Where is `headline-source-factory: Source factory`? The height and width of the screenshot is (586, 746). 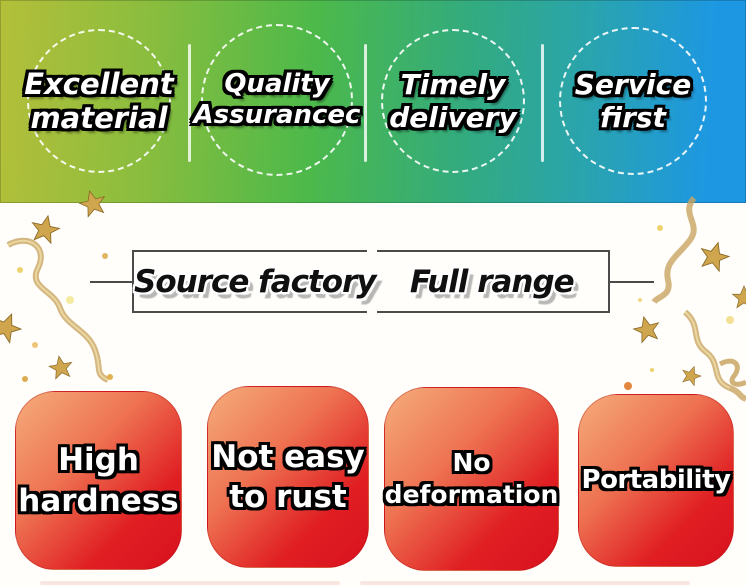
headline-source-factory: Source factory is located at coordinates (255, 281).